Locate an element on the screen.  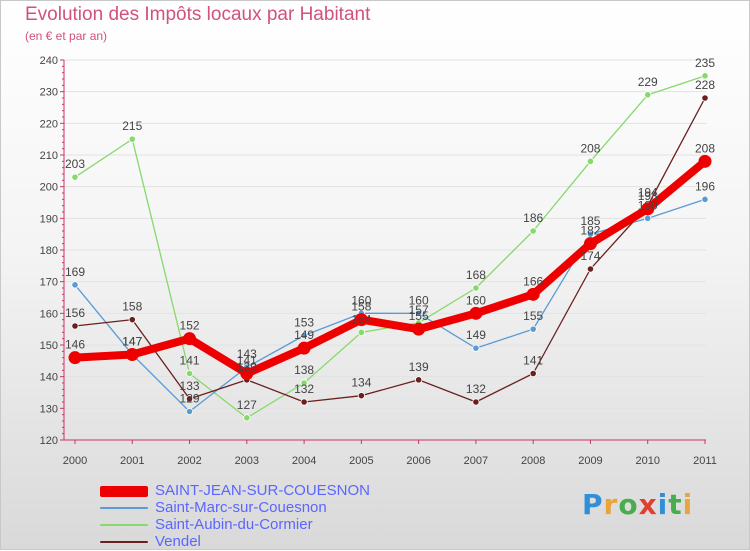
data-label-s2-10: 229 is located at coordinates (648, 82).